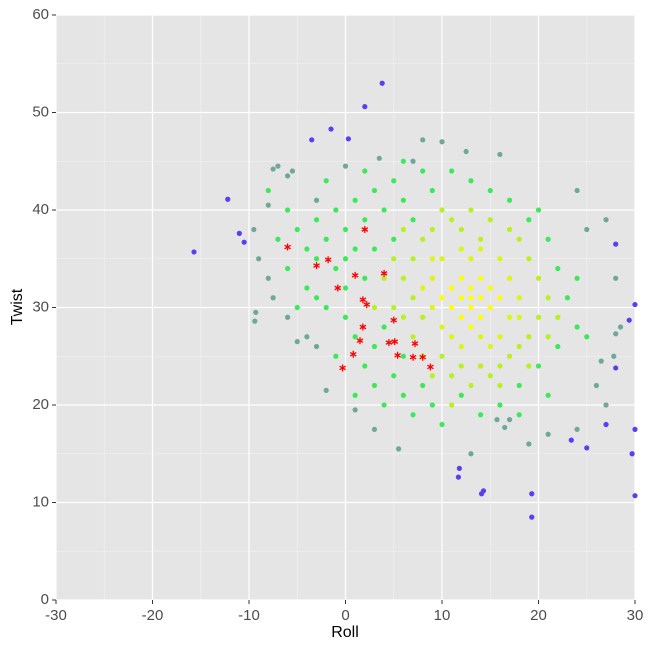 The height and width of the screenshot is (650, 650). Describe the element at coordinates (40, 306) in the screenshot. I see `y-tick-label: 30` at that location.